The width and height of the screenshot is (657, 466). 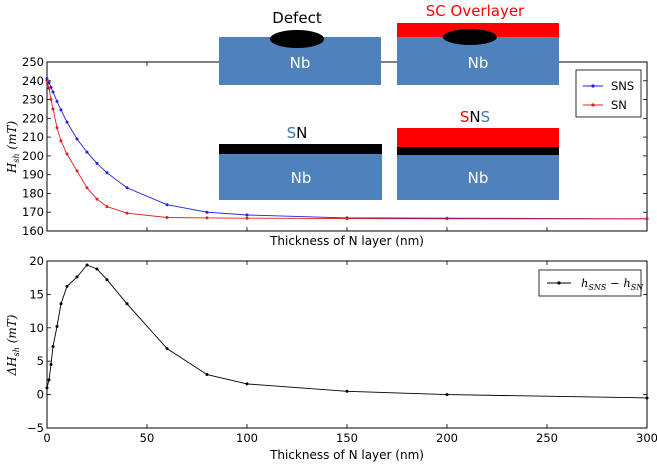 I want to click on y-tick-label: 200, so click(x=33, y=156).